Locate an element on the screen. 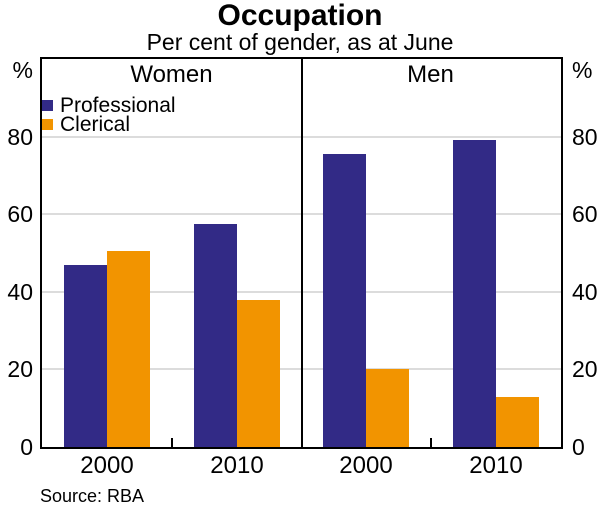 This screenshot has width=600, height=520. y-axis-unit-right: % is located at coordinates (582, 70).